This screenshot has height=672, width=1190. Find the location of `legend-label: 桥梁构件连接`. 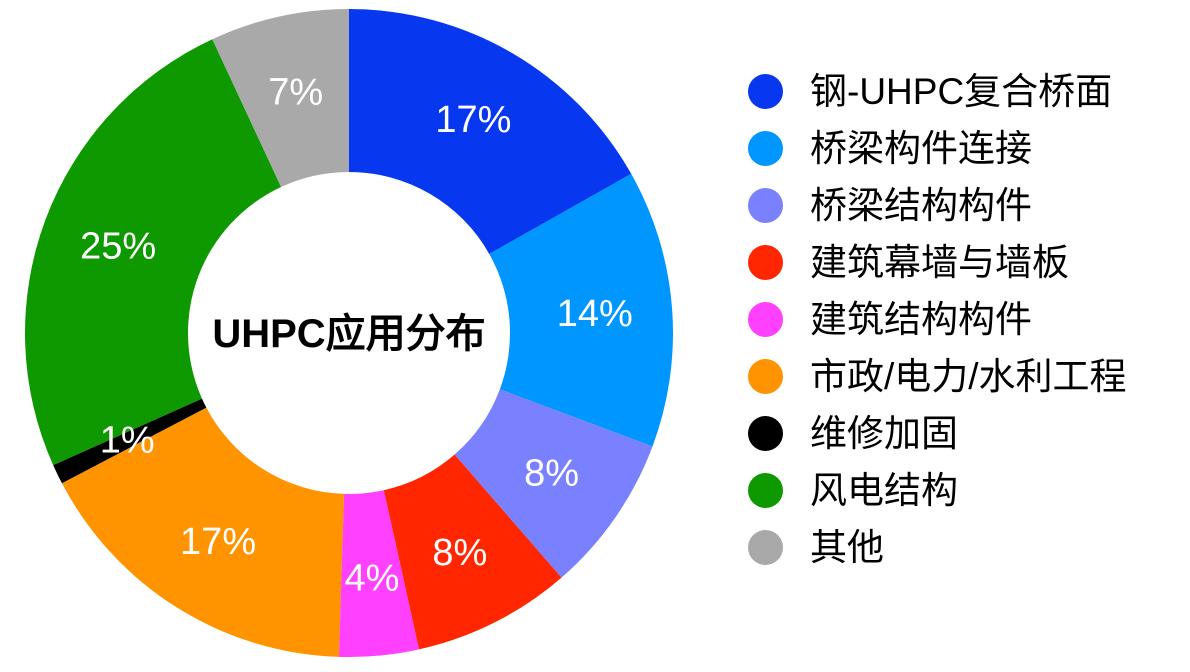

legend-label: 桥梁构件连接 is located at coordinates (921, 148).